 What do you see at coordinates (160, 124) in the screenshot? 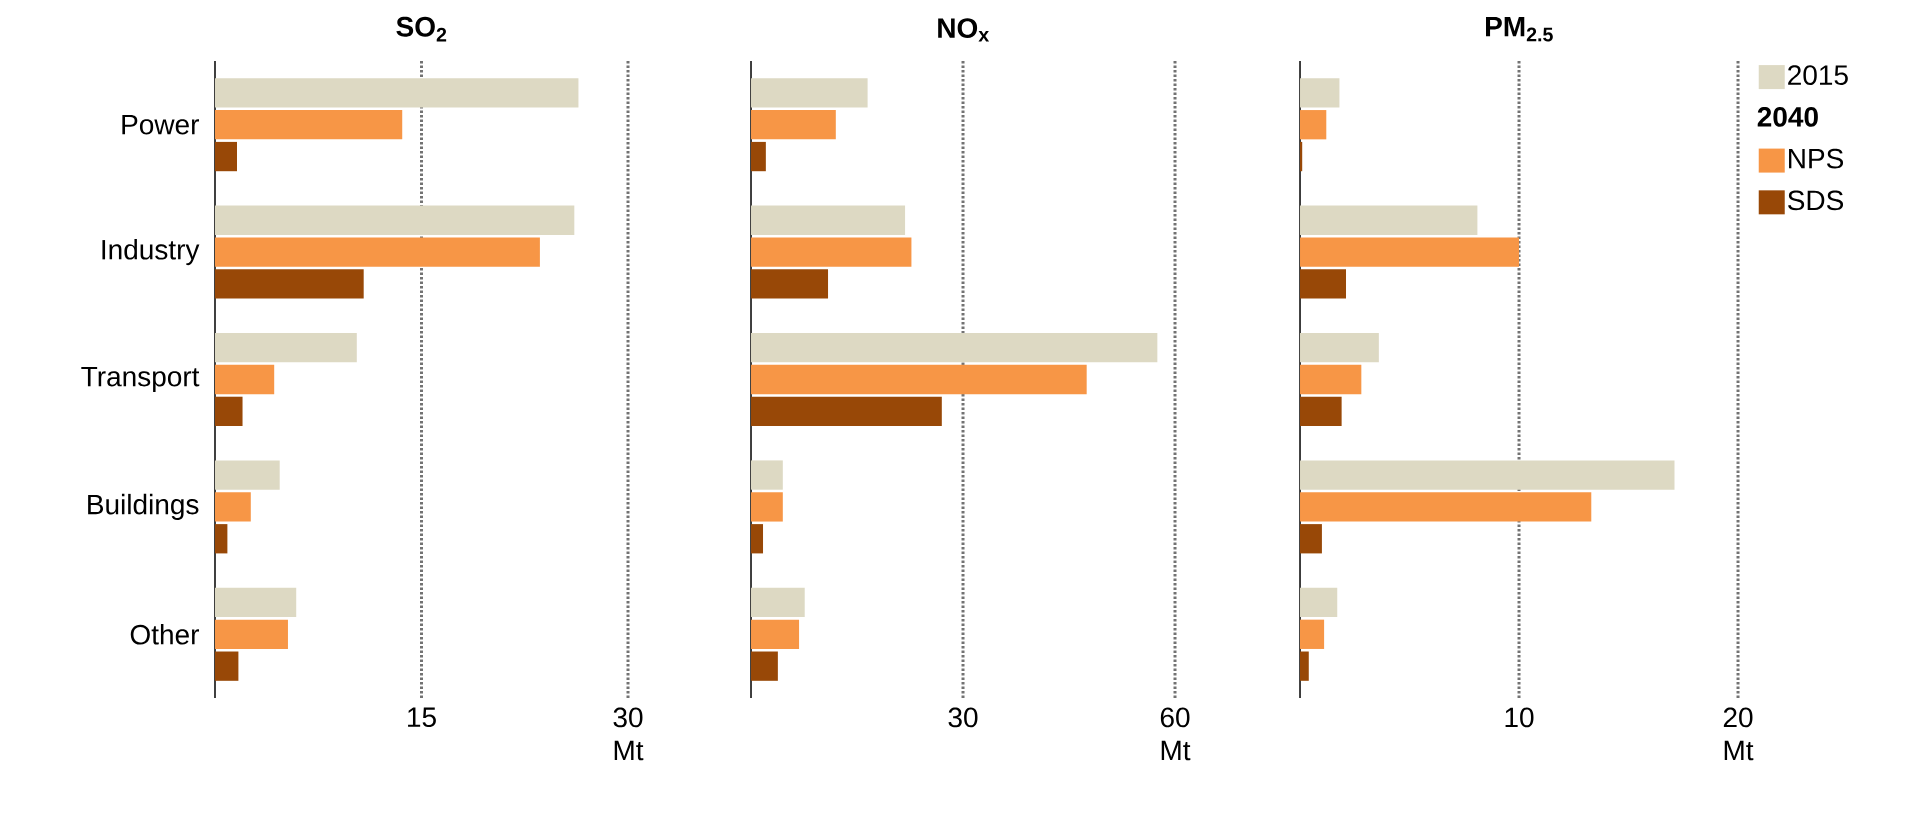
I see `y-tick-label: Power` at bounding box center [160, 124].